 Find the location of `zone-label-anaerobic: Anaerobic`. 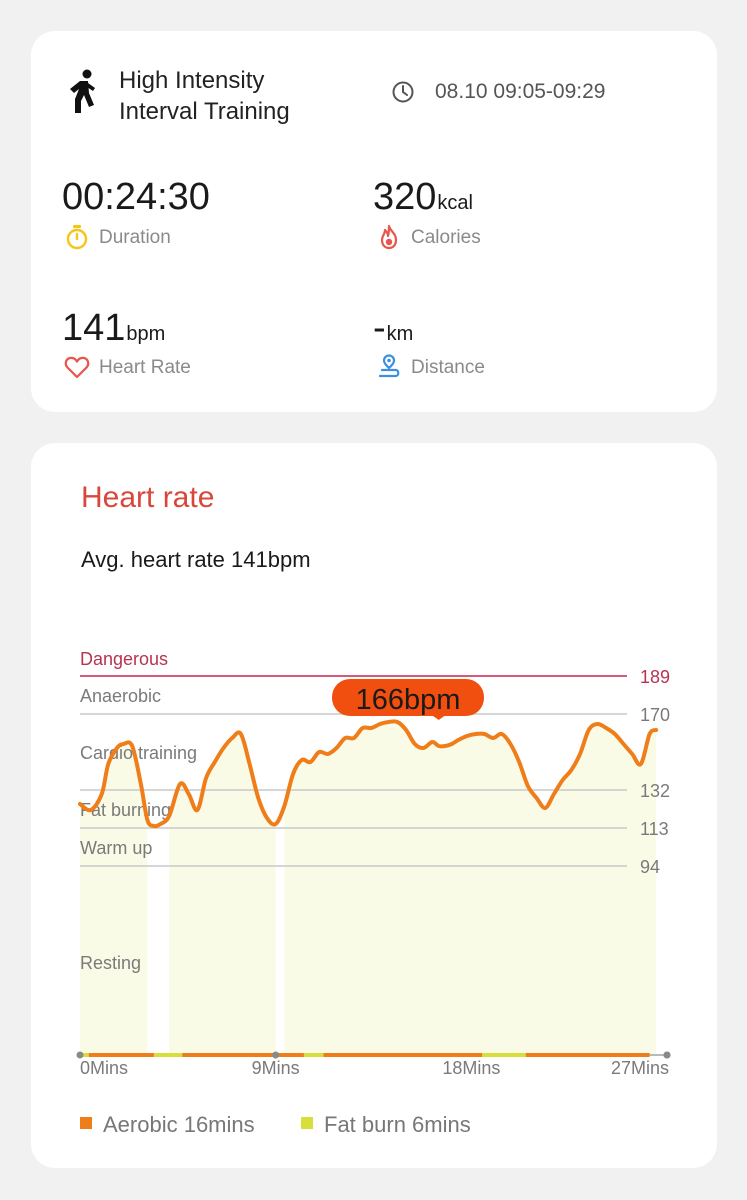

zone-label-anaerobic: Anaerobic is located at coordinates (120, 696).